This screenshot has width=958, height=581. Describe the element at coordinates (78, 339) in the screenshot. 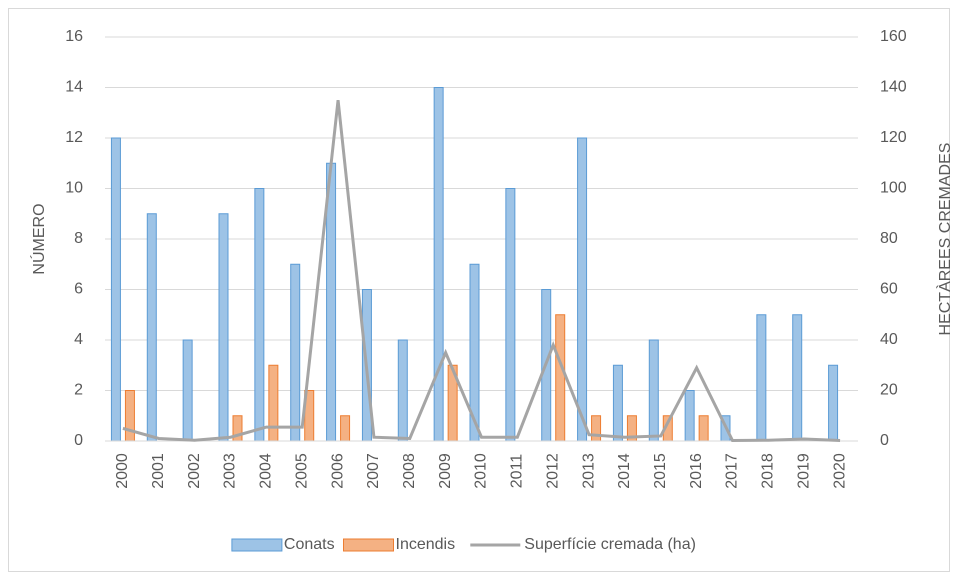

I see `y-tick-label: 4` at that location.